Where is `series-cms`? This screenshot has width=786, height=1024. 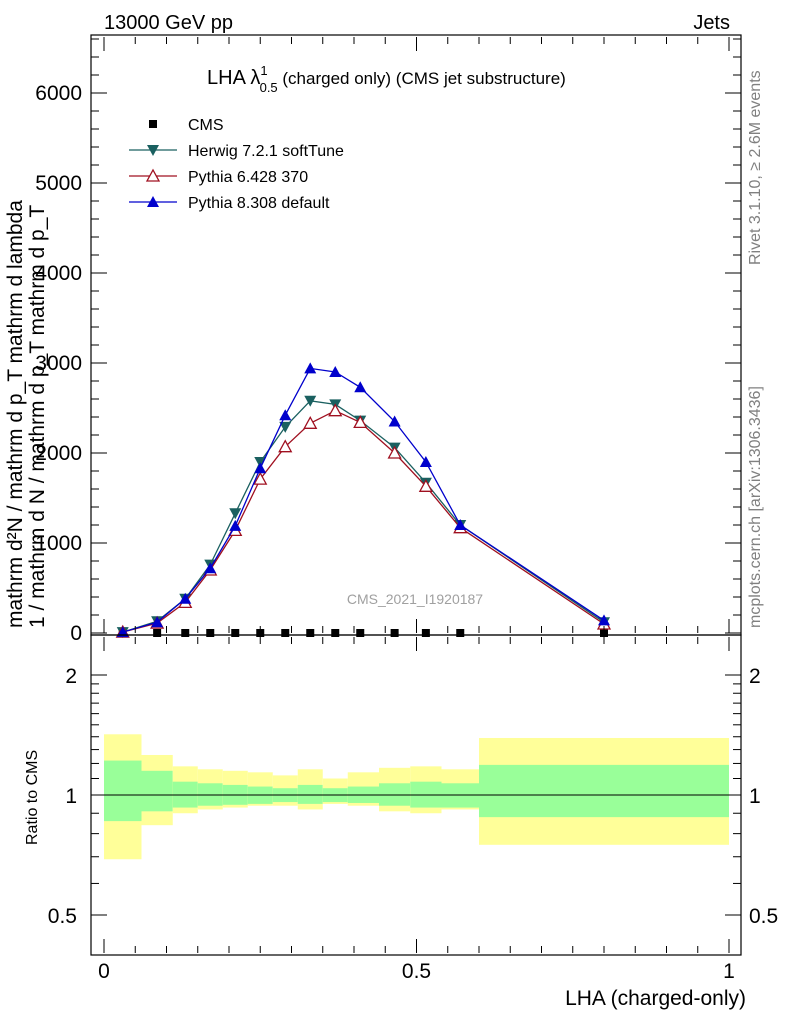
series-cms is located at coordinates (363, 633).